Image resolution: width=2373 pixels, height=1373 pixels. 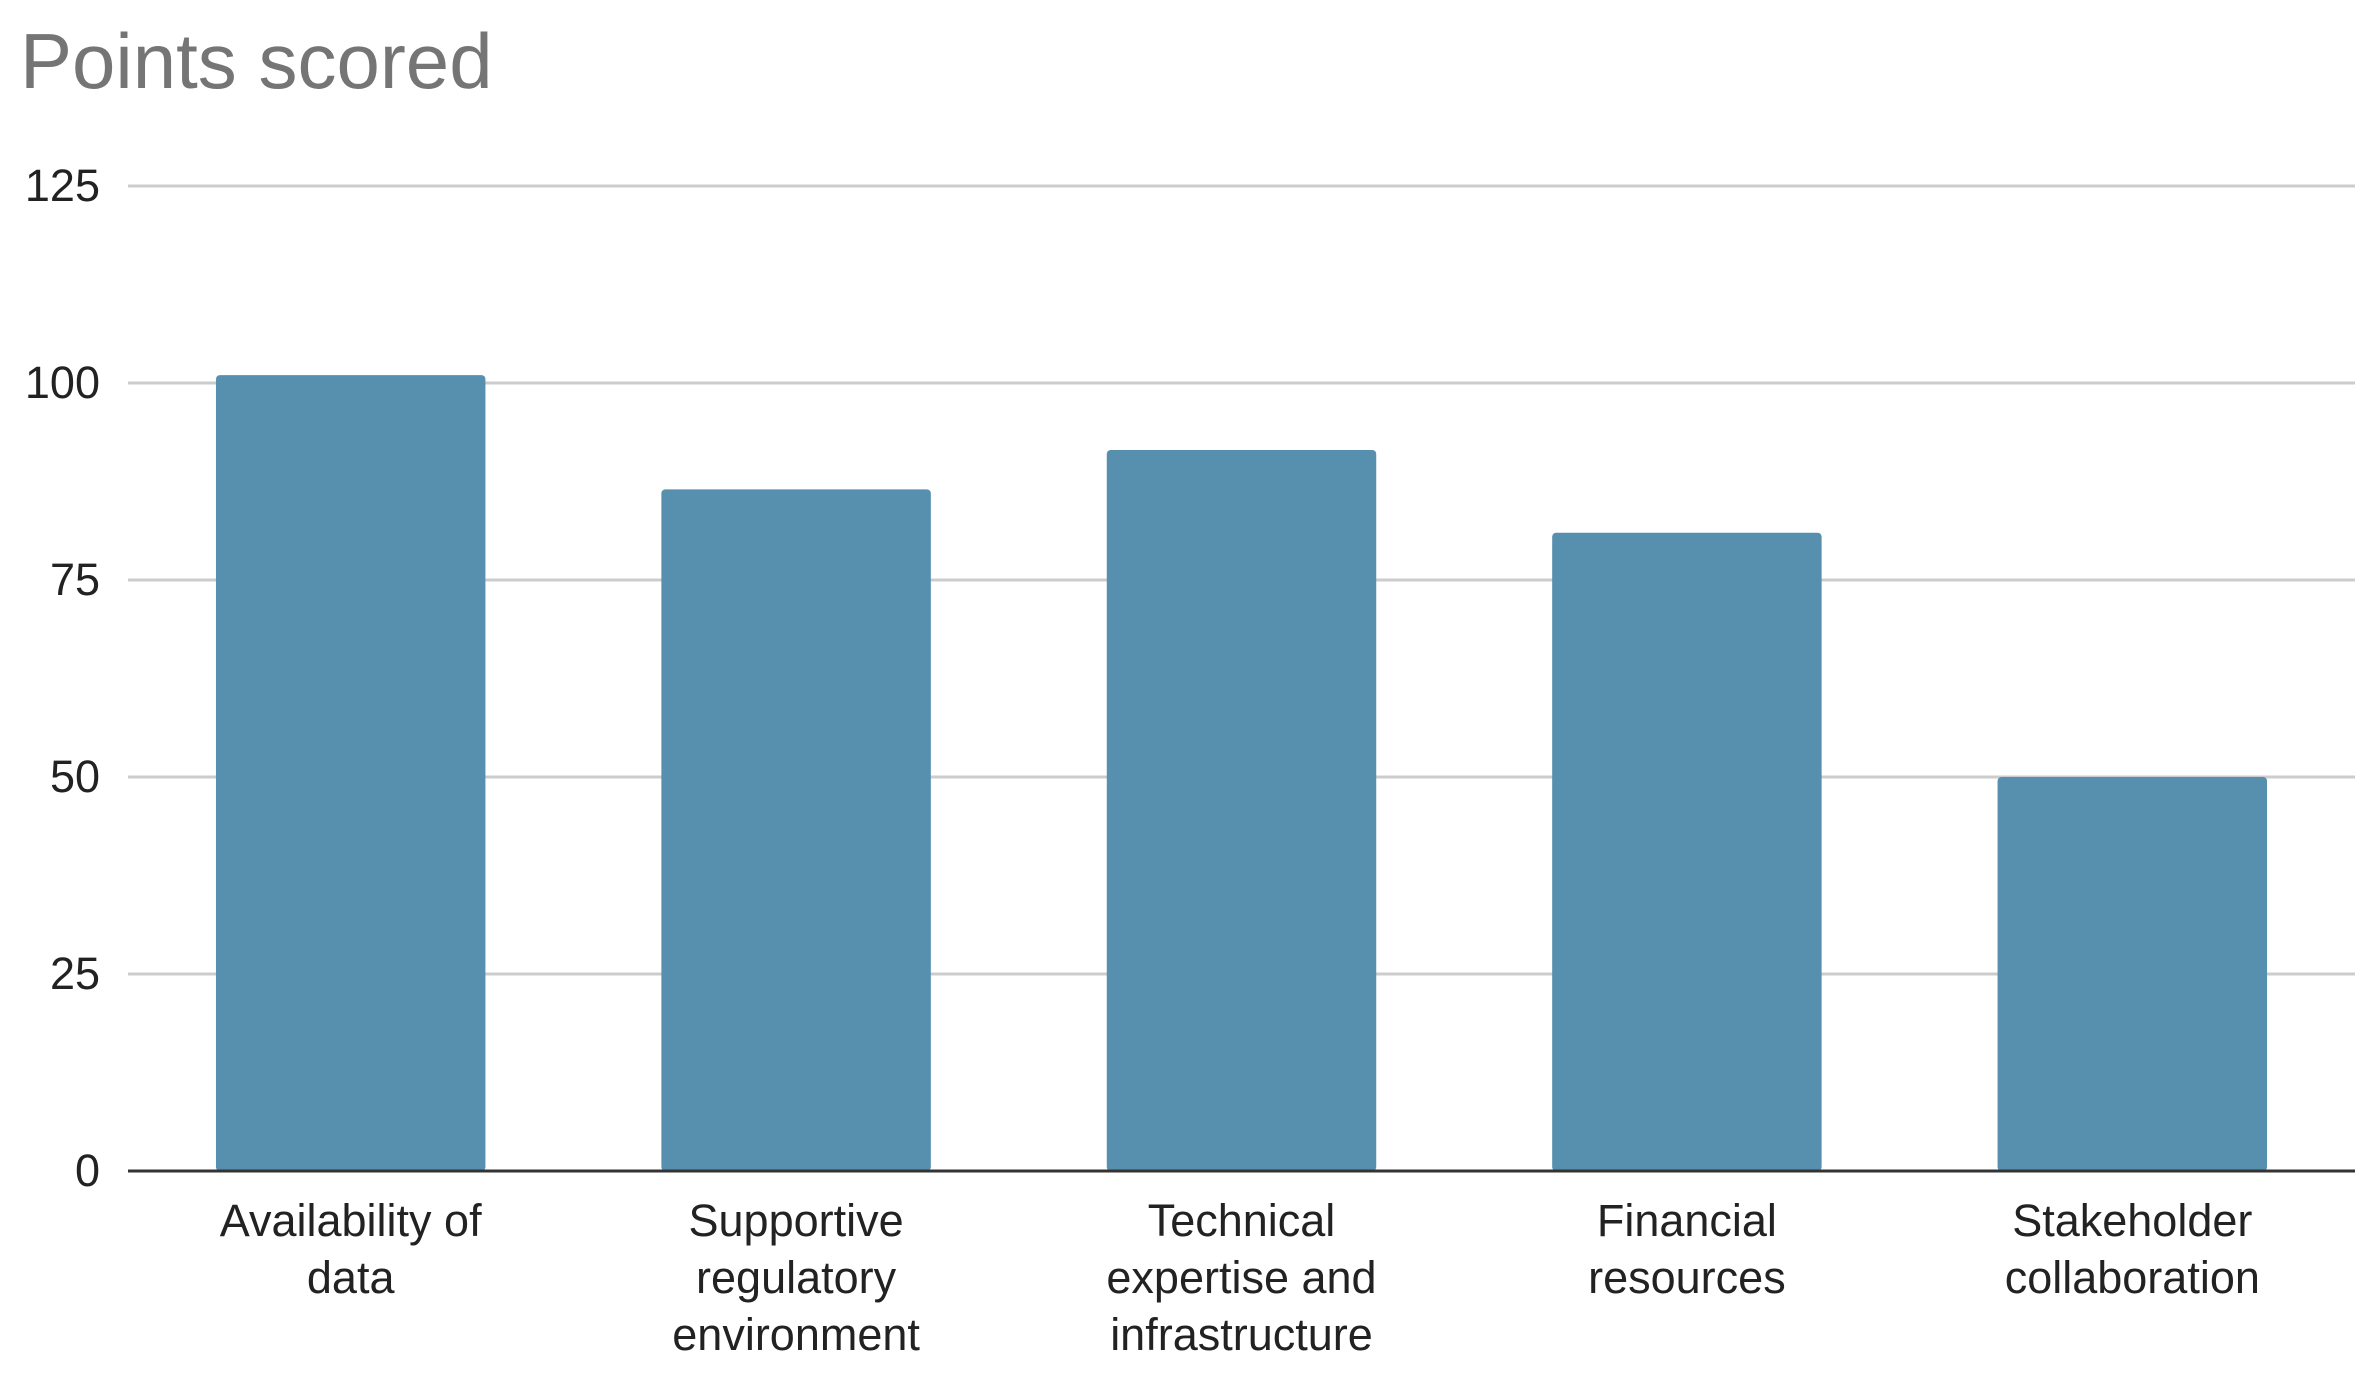 I want to click on x-category-label: Financial, so click(x=1687, y=1220).